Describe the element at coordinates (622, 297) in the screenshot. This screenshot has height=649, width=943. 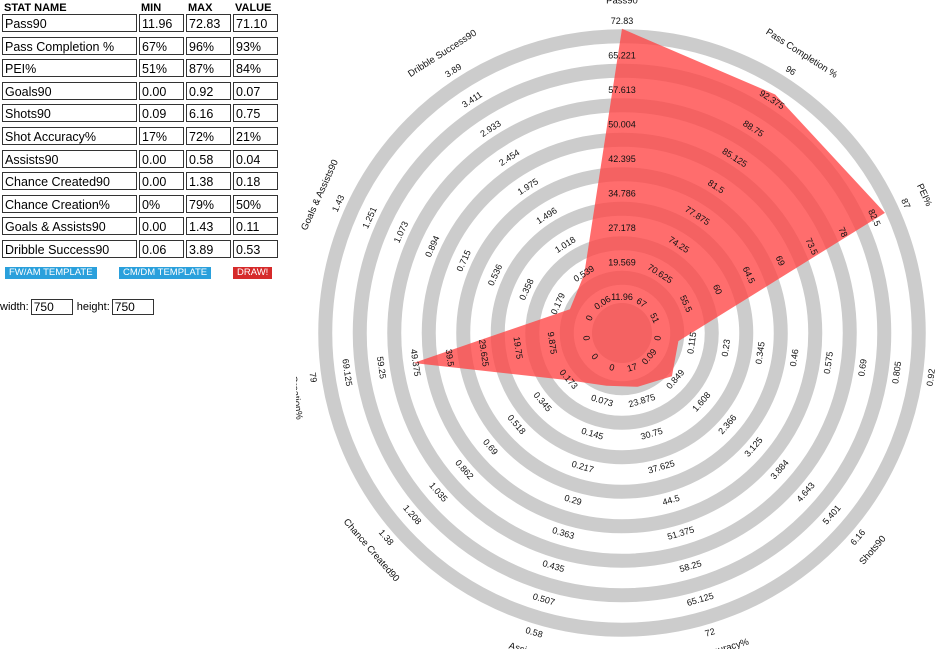
I see `tick-label: 11.96` at that location.